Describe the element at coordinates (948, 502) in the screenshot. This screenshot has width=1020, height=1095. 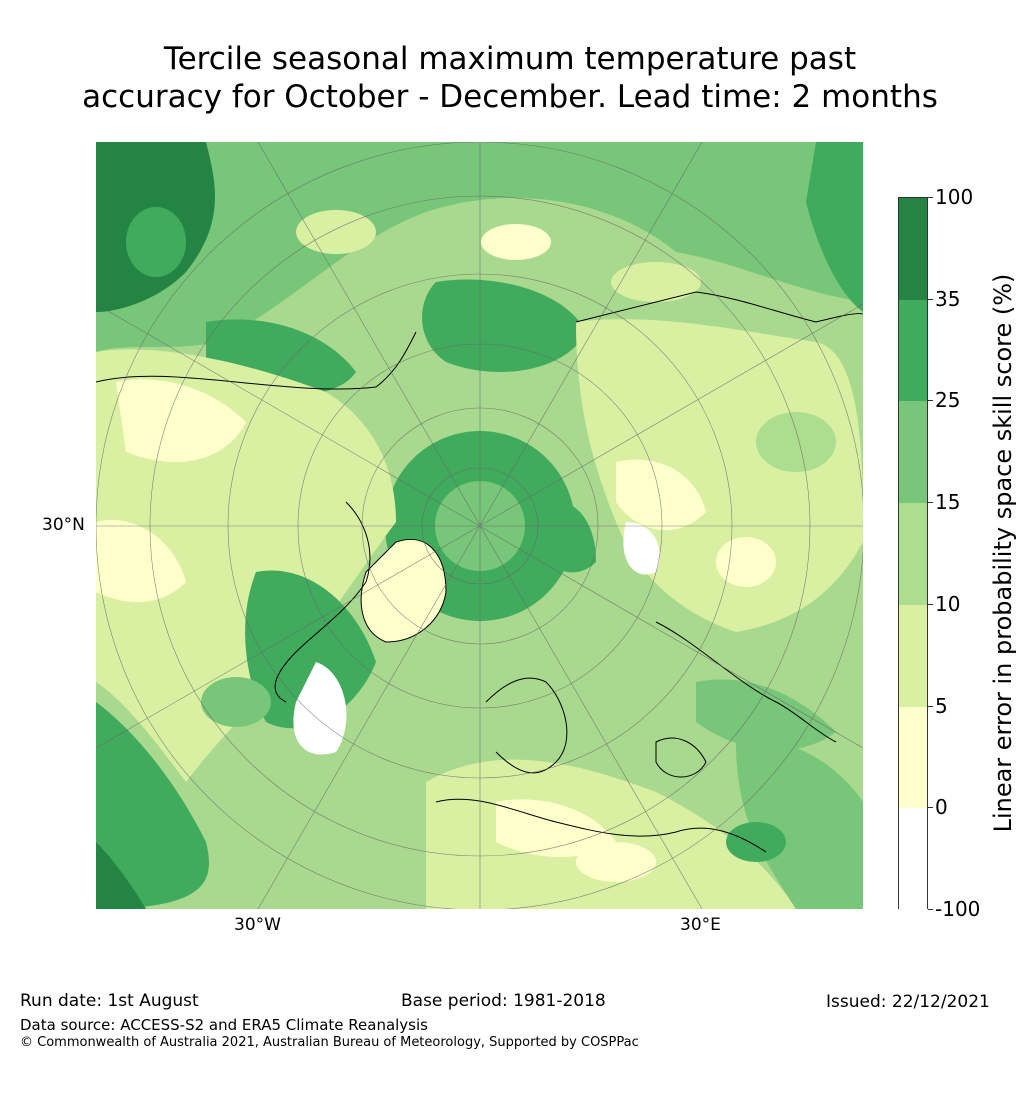
I see `colorbar-tick-label: 15` at that location.